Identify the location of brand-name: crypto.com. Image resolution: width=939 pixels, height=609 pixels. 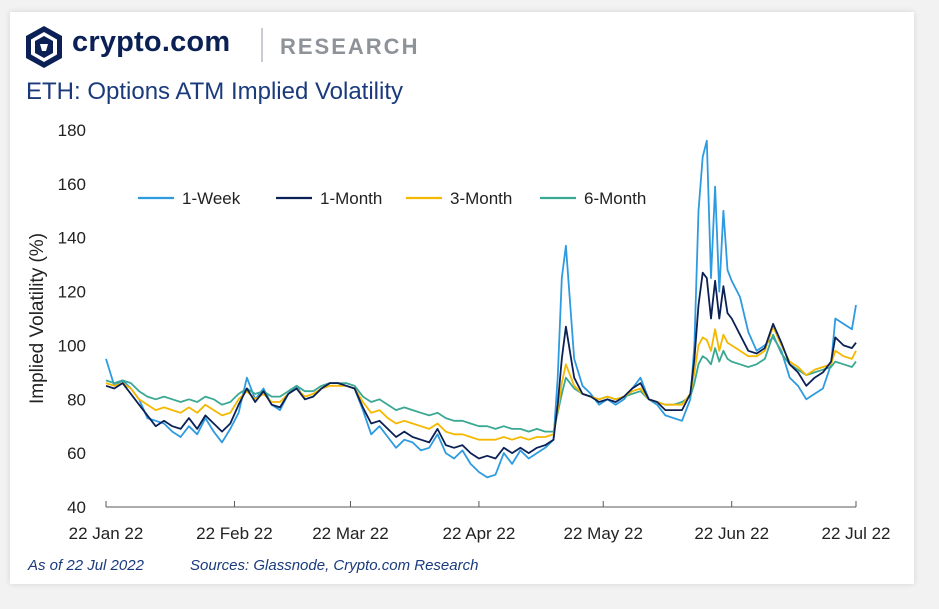
(151, 42).